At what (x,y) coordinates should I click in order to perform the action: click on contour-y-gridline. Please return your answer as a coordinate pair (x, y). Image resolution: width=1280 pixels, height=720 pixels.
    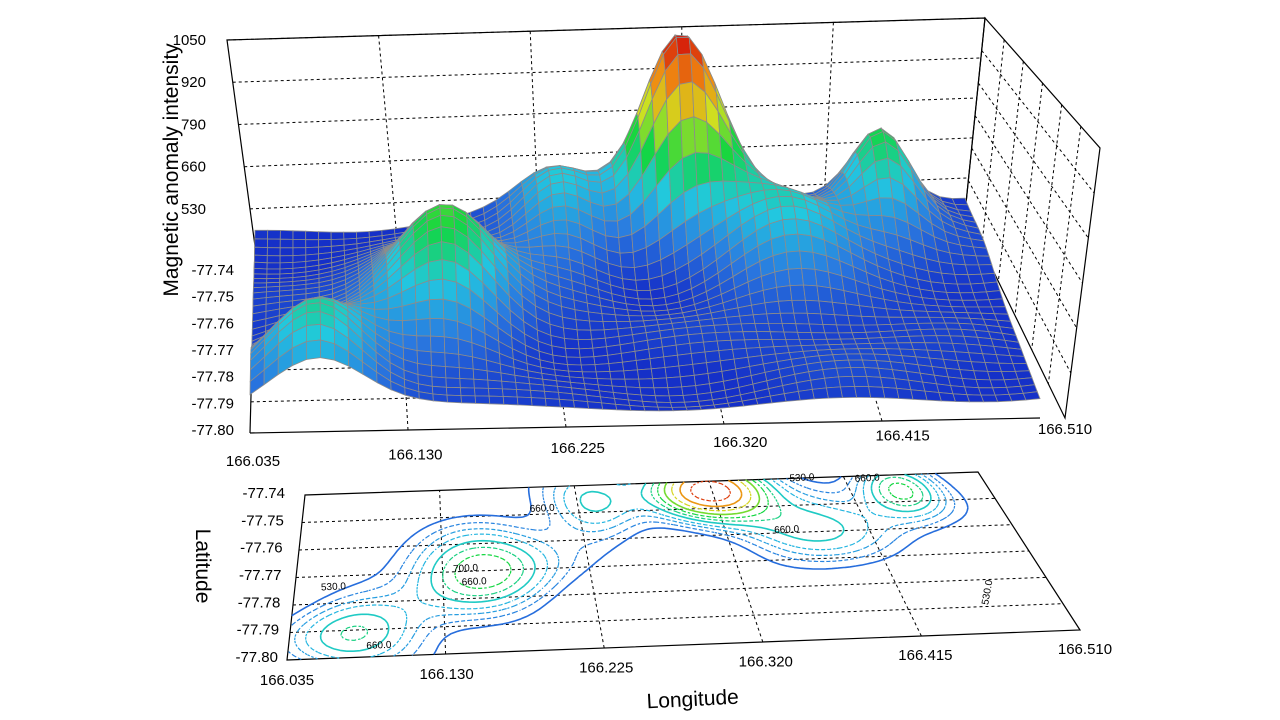
    Looking at the image, I should click on (662, 564).